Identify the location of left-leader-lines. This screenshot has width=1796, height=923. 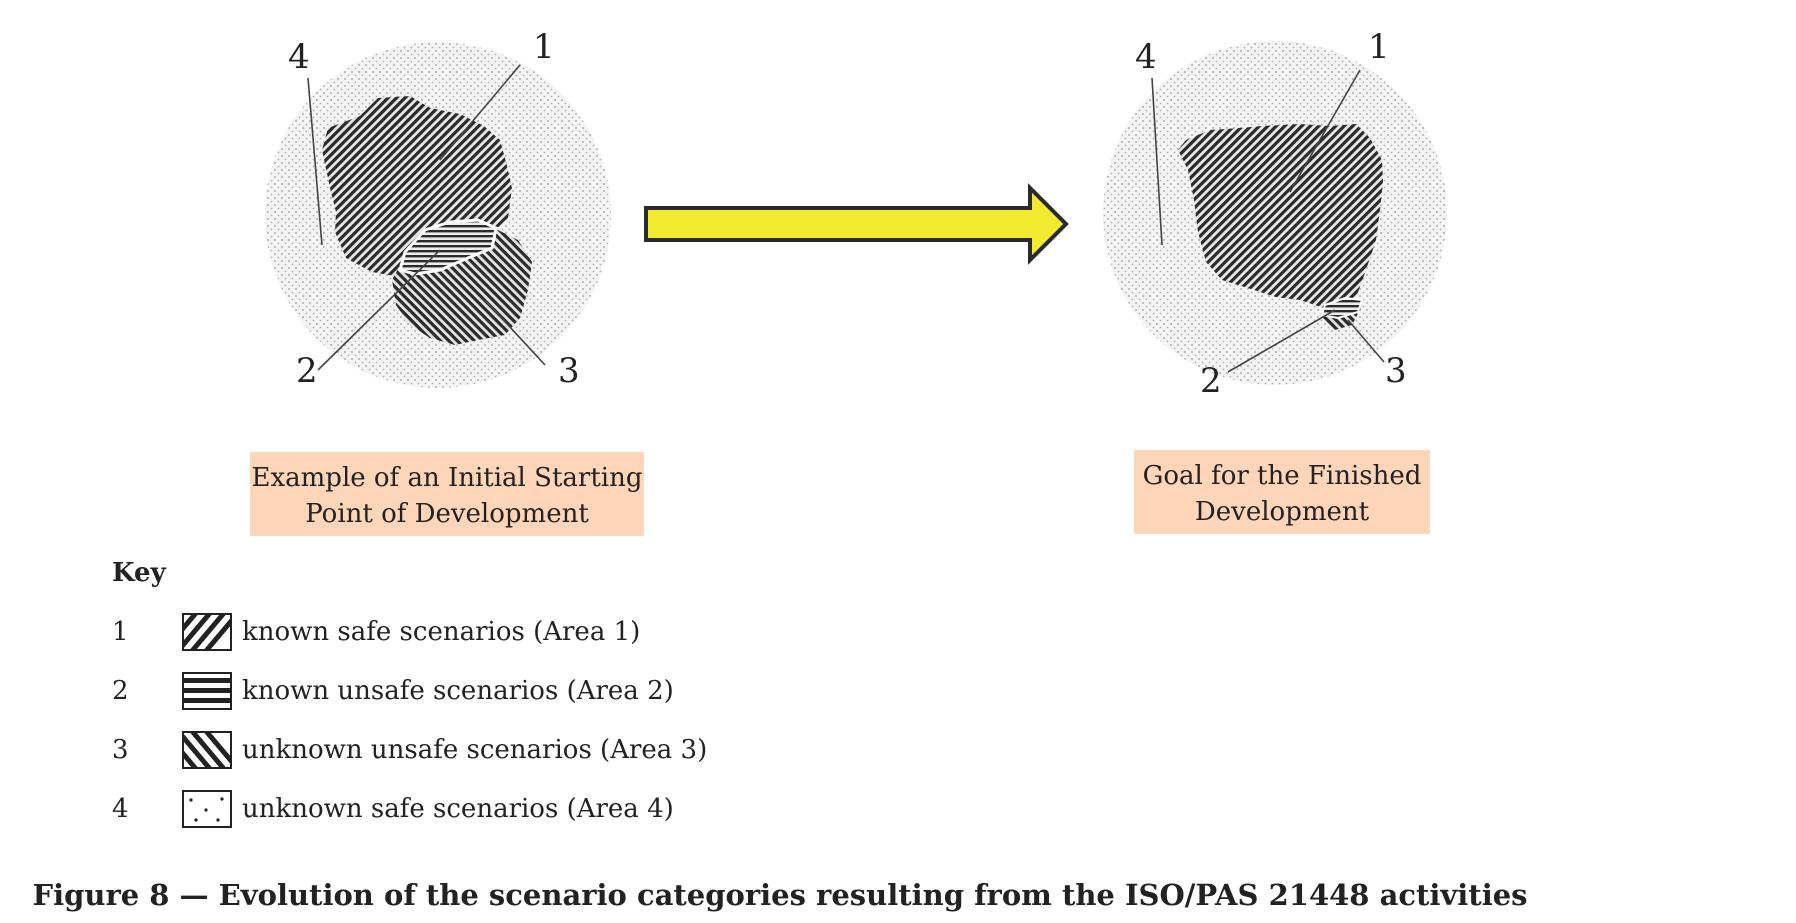
(426, 217).